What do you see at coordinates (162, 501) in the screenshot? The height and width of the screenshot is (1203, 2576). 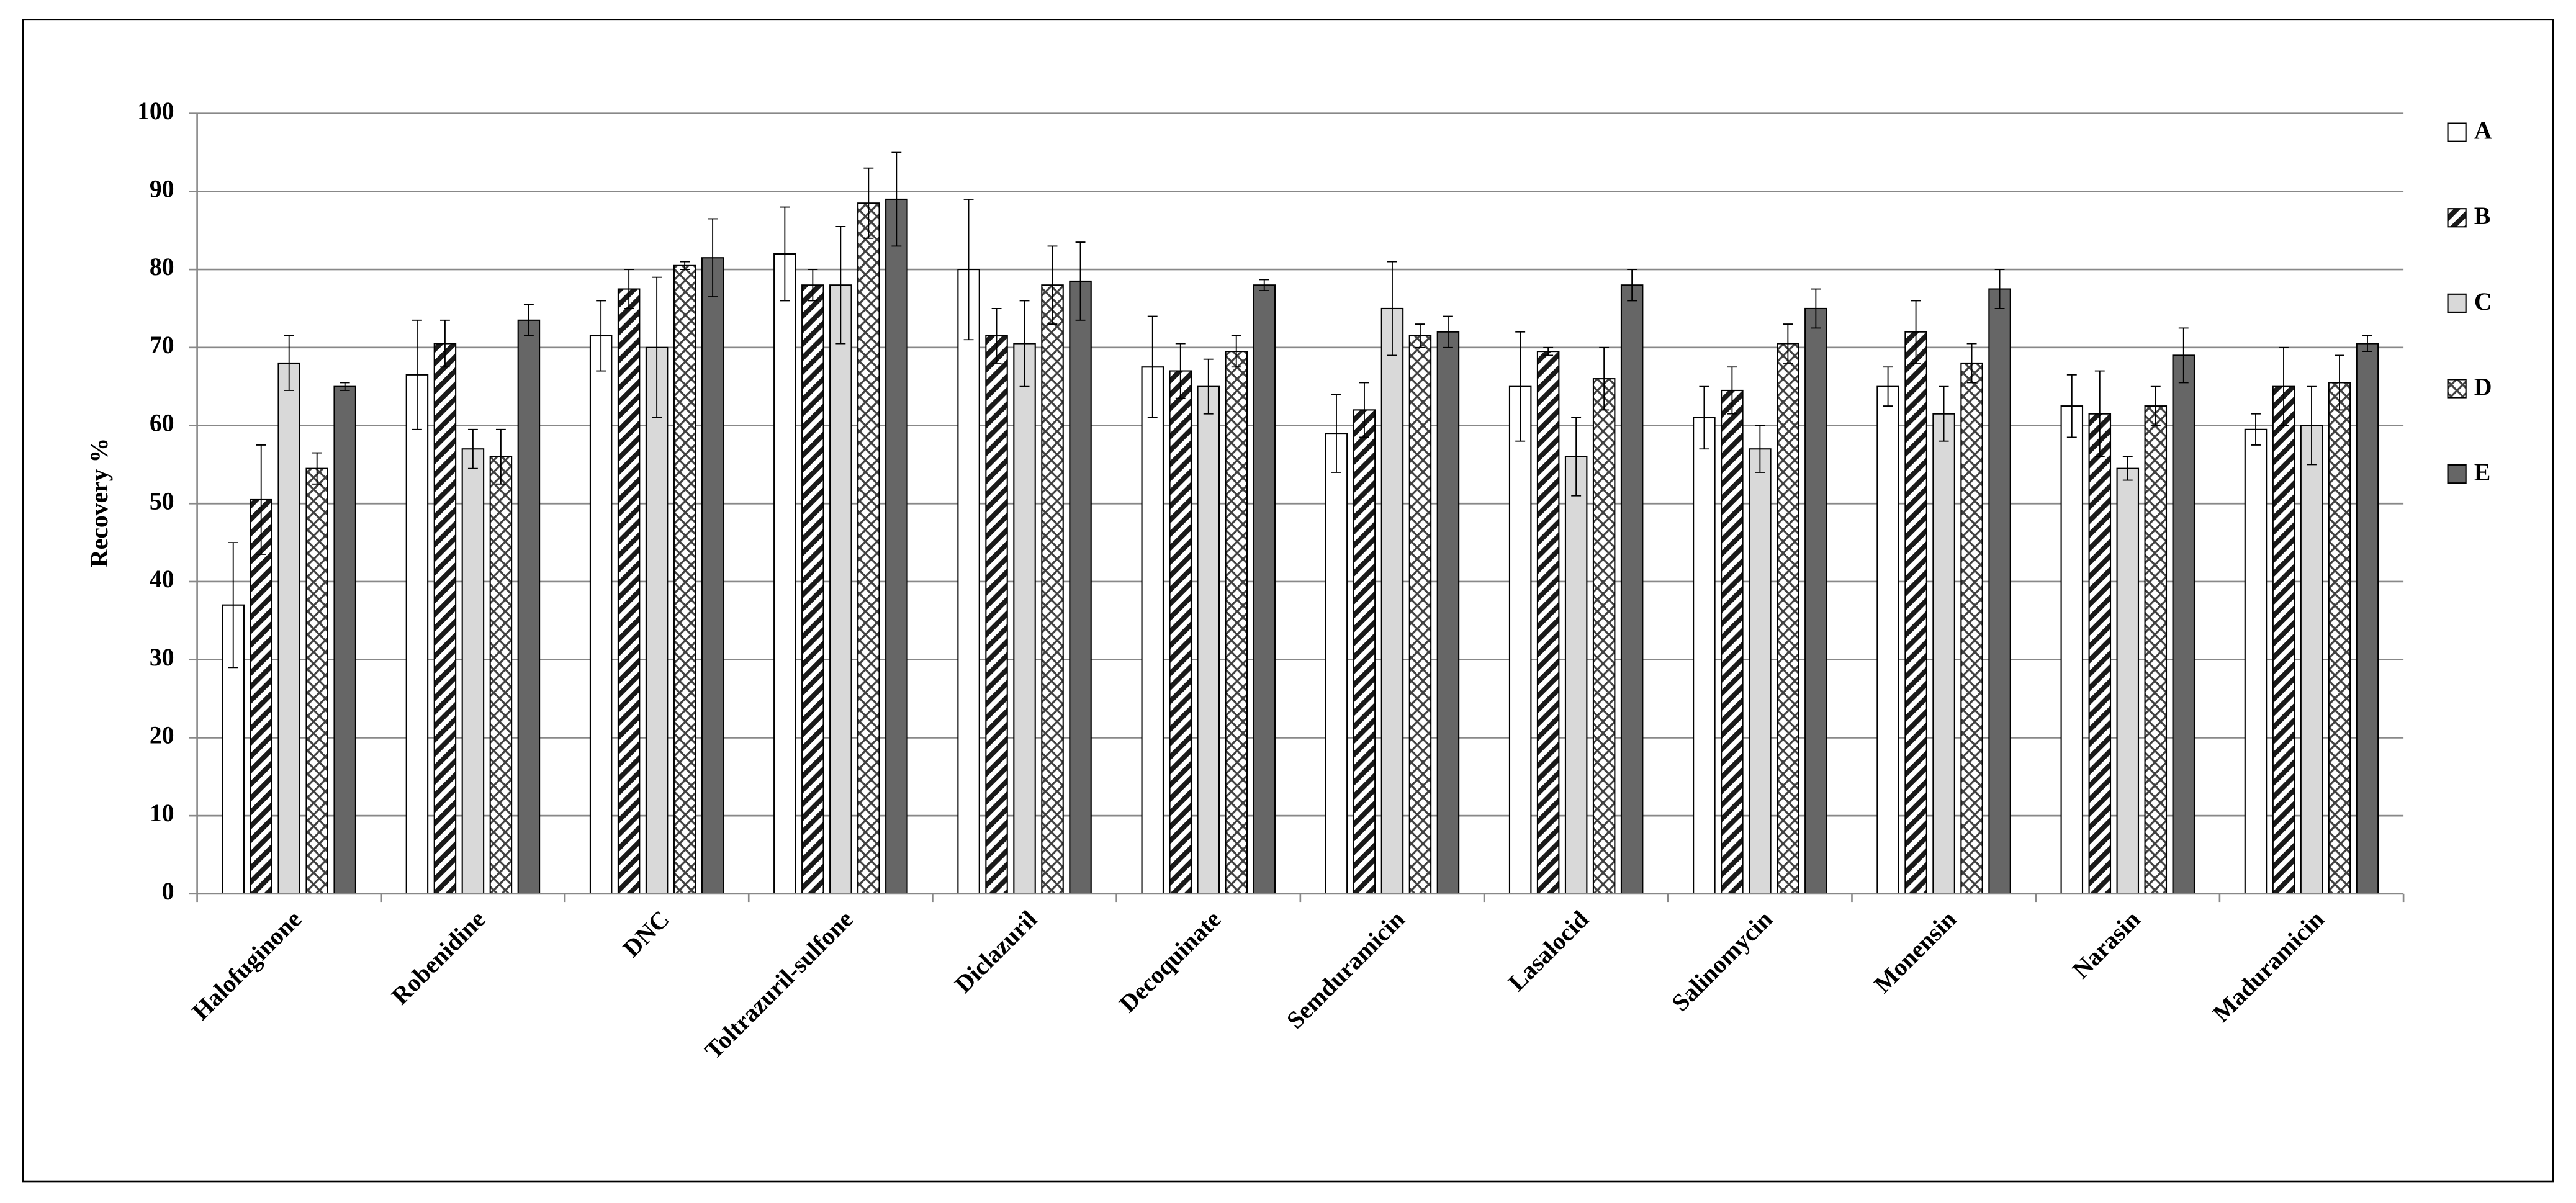 I see `y-tick-label: 50` at bounding box center [162, 501].